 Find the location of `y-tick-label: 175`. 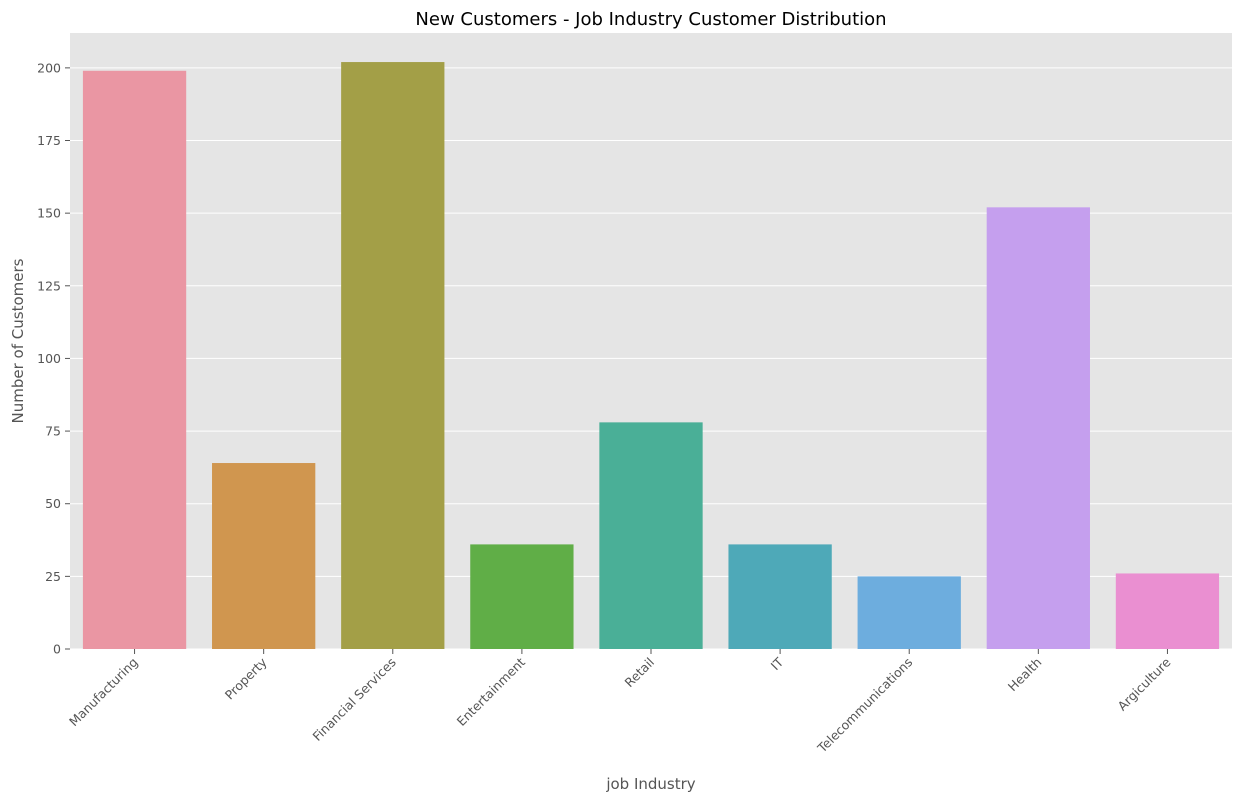

y-tick-label: 175 is located at coordinates (49, 140).